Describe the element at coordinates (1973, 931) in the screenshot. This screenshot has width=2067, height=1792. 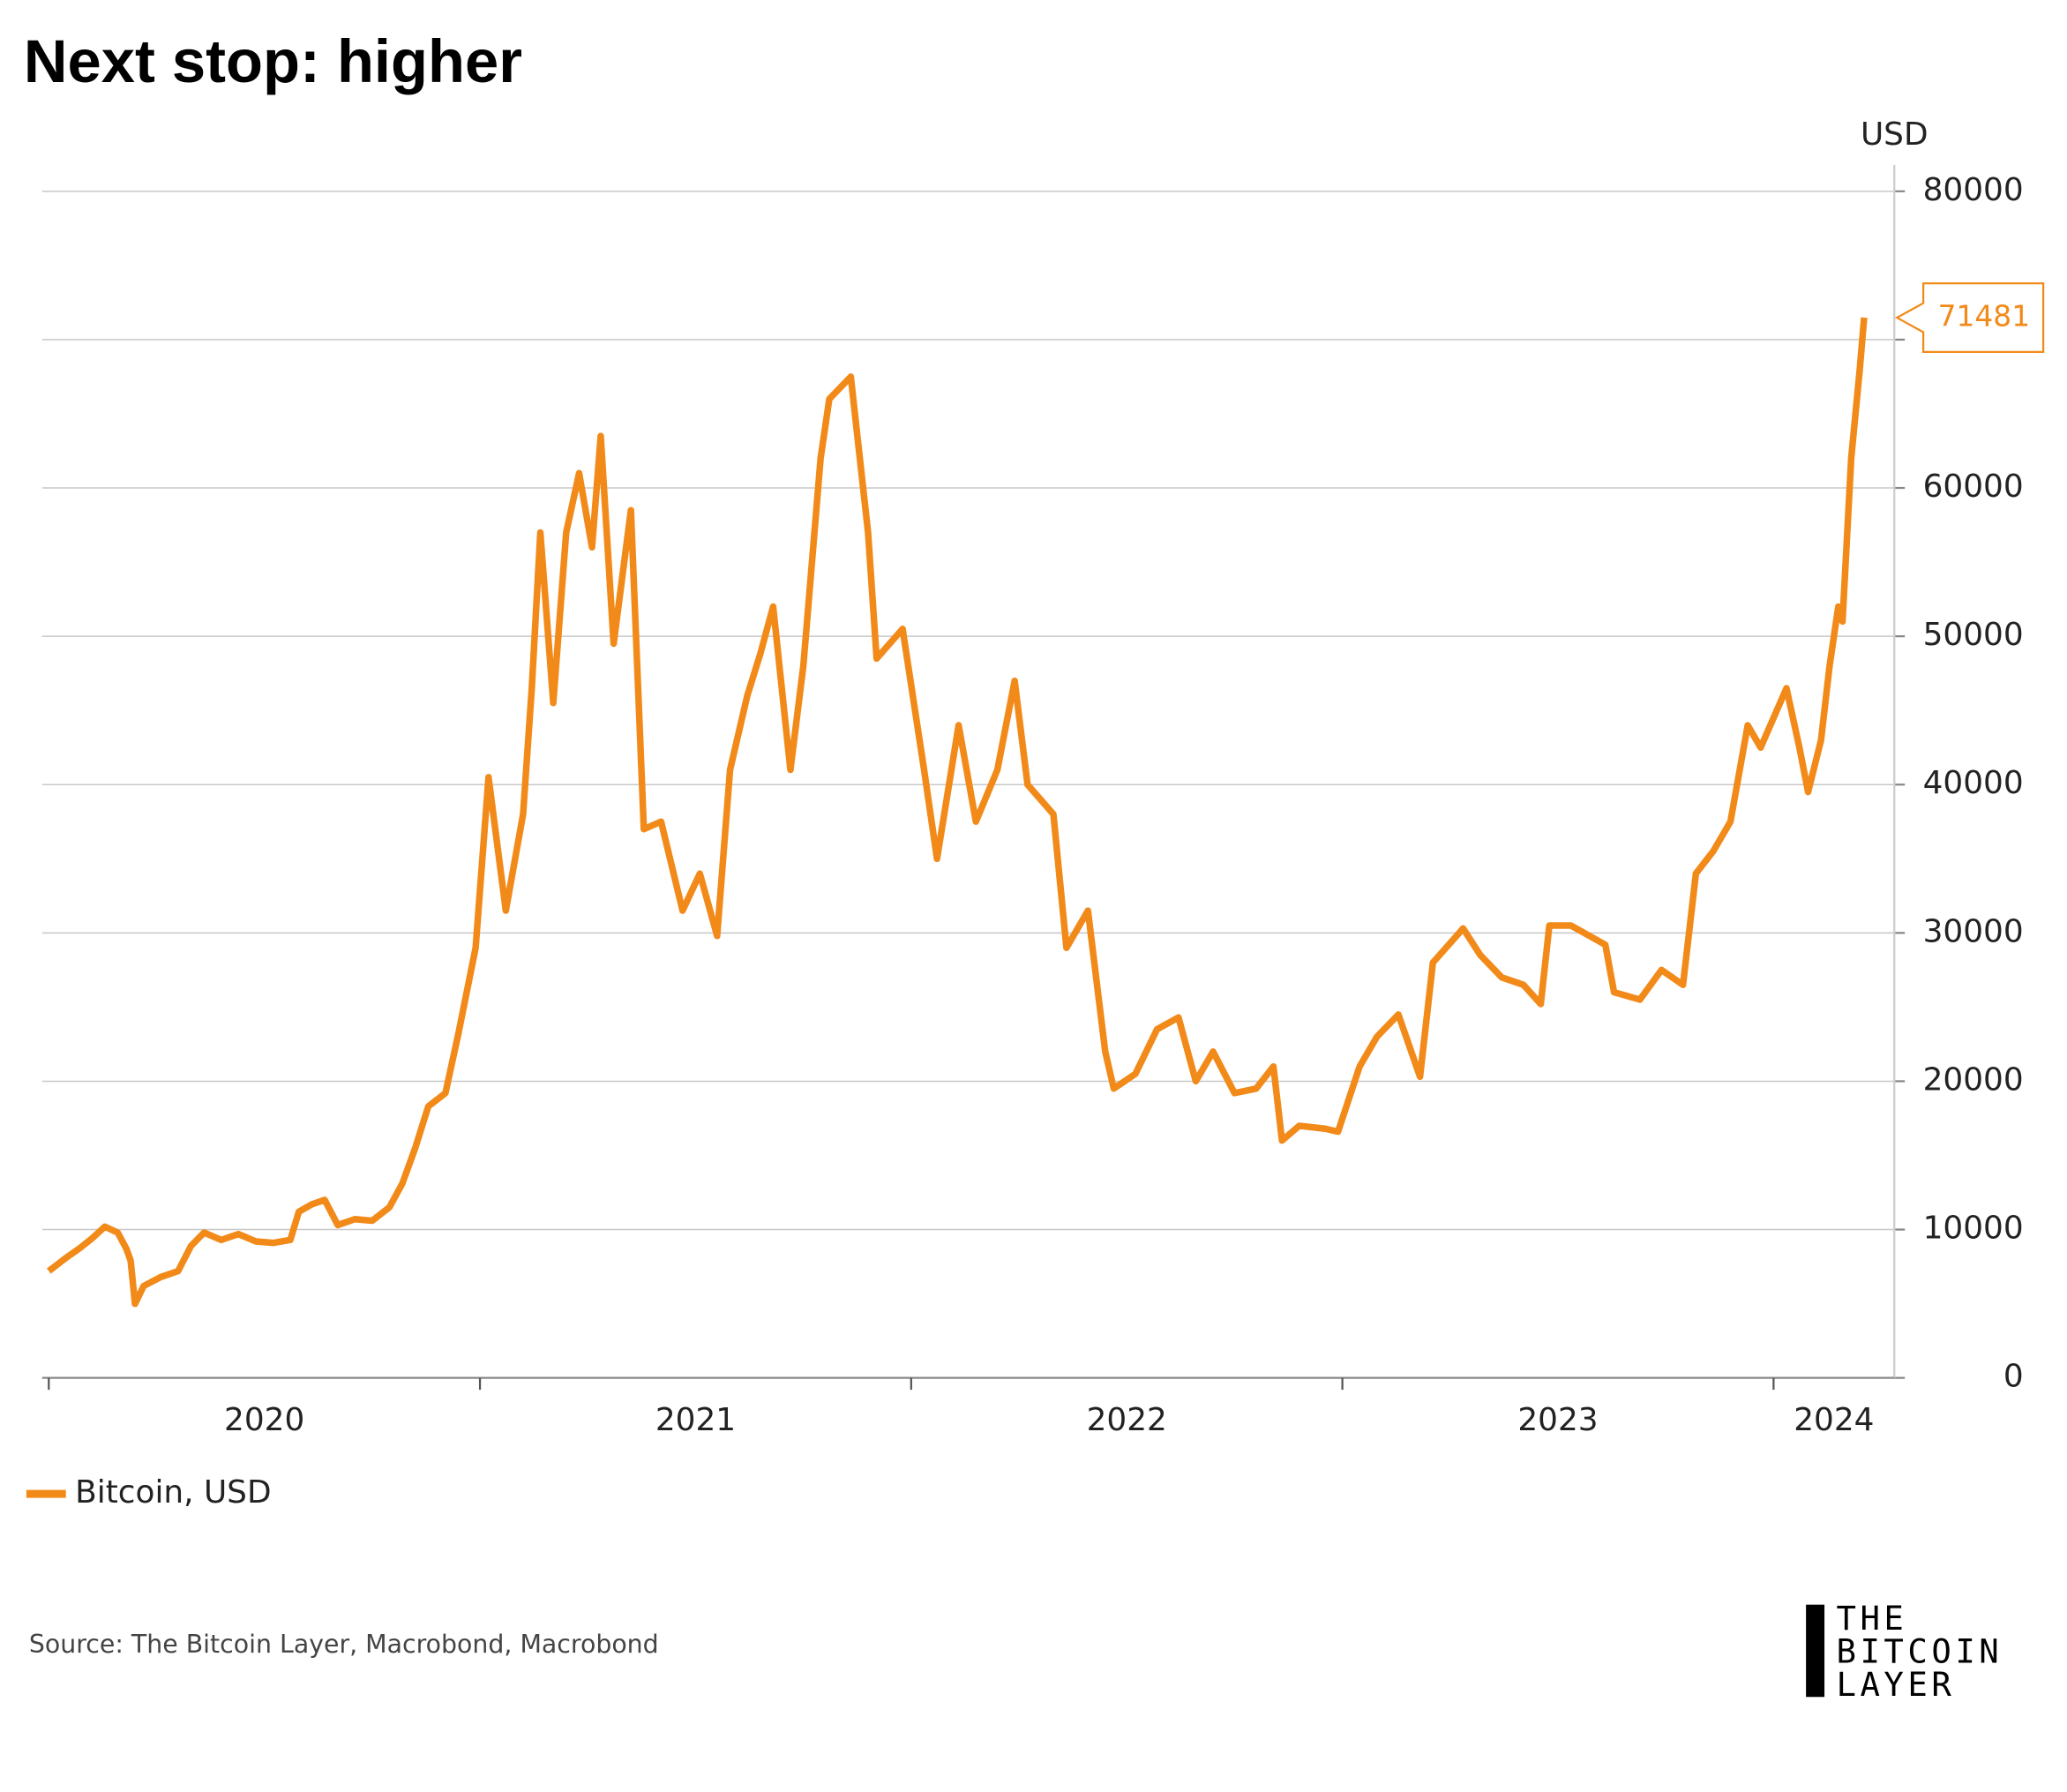
I see `y-tick-label: 30000` at that location.